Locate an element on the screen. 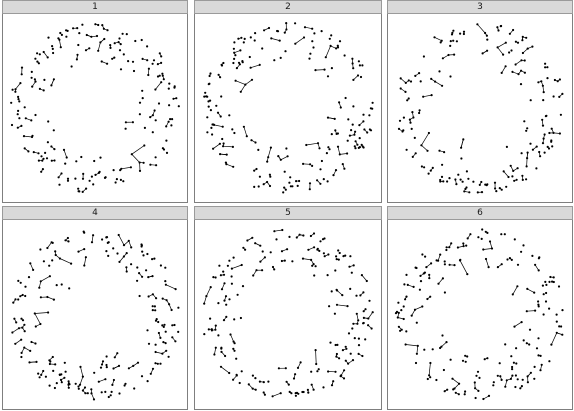 This screenshot has height=411, width=574. facet-strip-label: 4 is located at coordinates (95, 213).